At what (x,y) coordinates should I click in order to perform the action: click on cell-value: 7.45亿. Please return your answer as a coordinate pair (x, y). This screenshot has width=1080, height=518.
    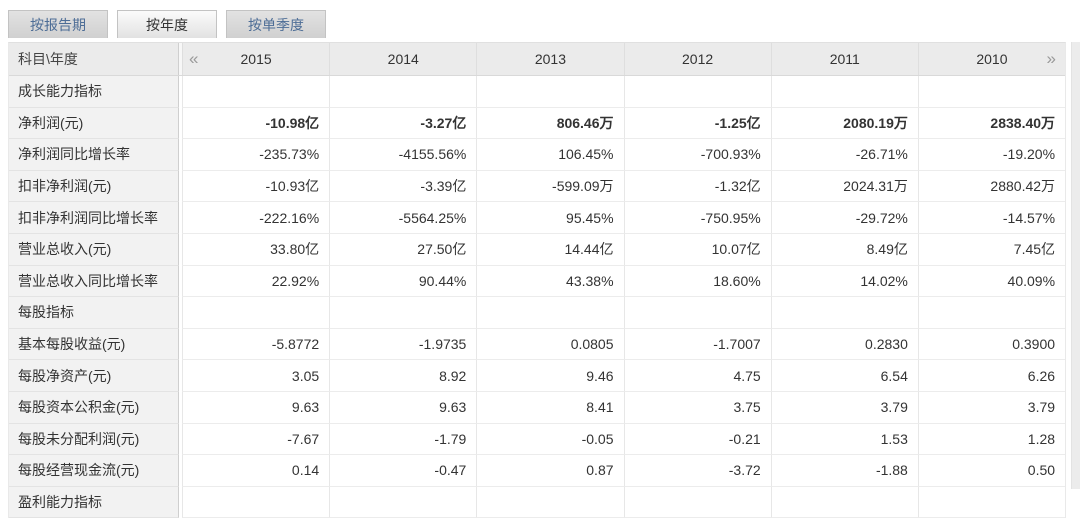
    Looking at the image, I should click on (991, 249).